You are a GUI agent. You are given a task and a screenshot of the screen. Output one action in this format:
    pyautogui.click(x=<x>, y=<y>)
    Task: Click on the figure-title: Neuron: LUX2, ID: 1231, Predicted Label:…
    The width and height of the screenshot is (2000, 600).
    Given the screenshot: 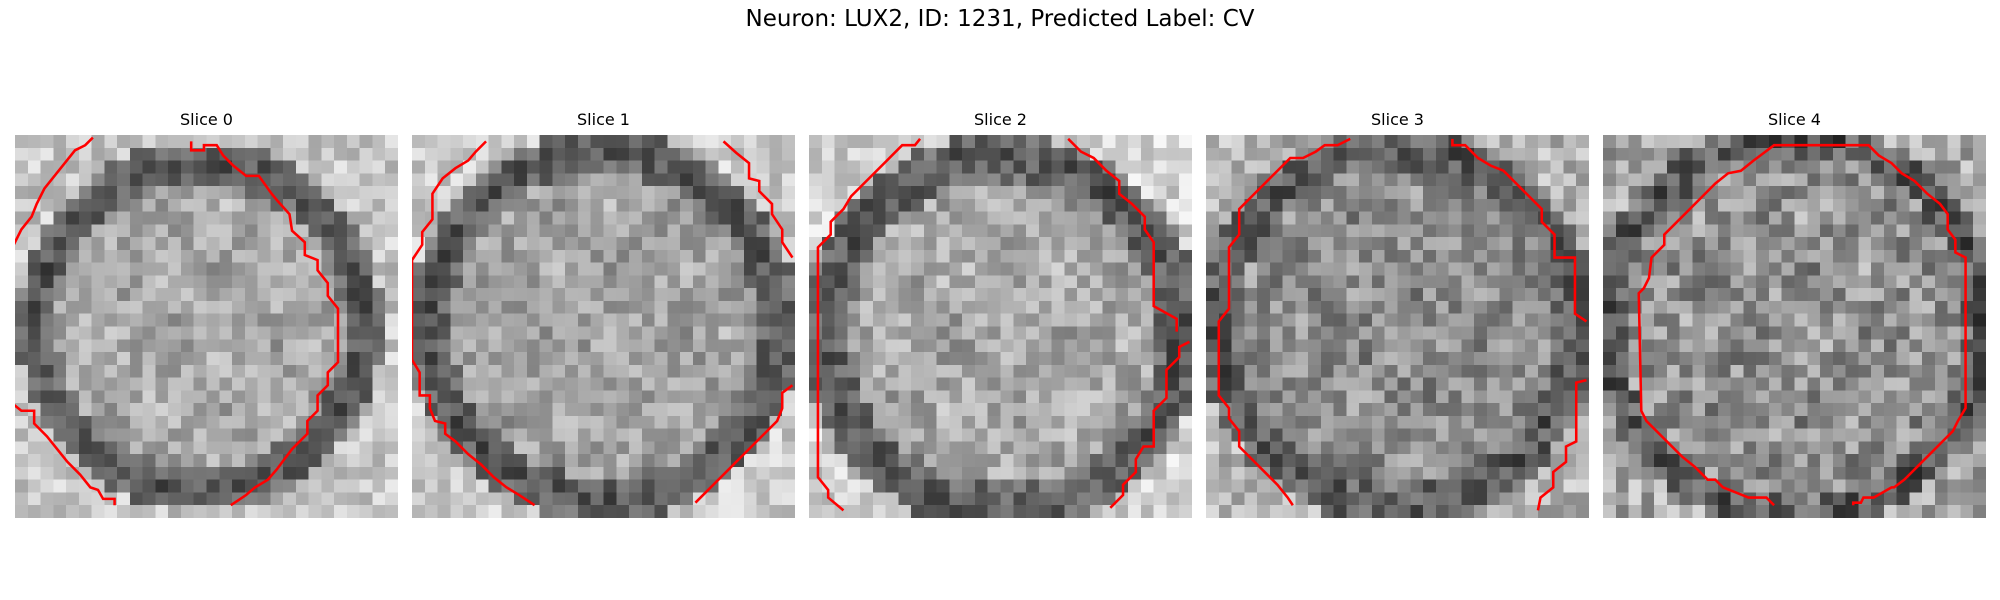 What is the action you would take?
    pyautogui.click(x=1000, y=19)
    